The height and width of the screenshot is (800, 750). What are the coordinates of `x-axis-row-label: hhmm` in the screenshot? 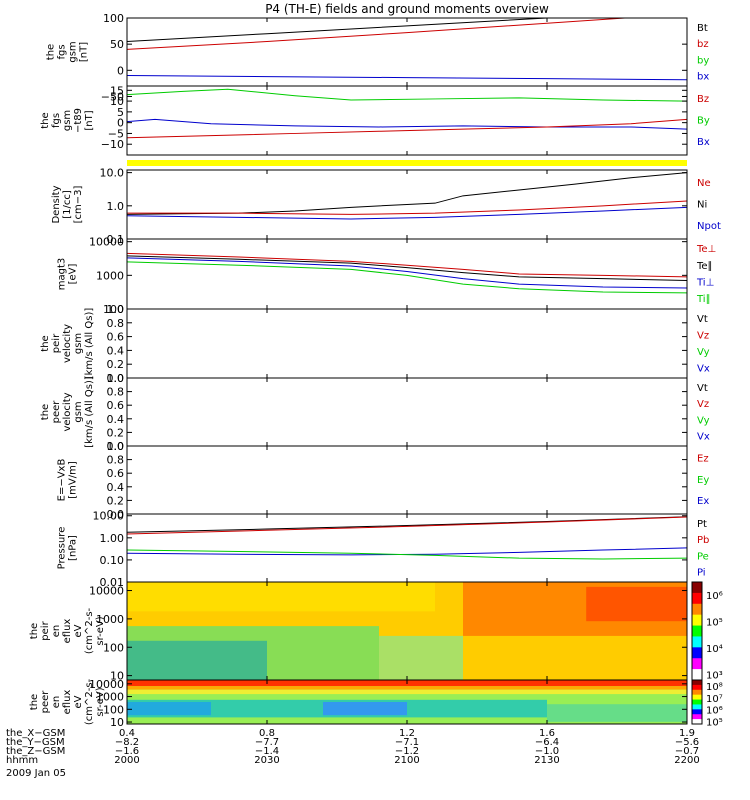 It's located at (22, 760).